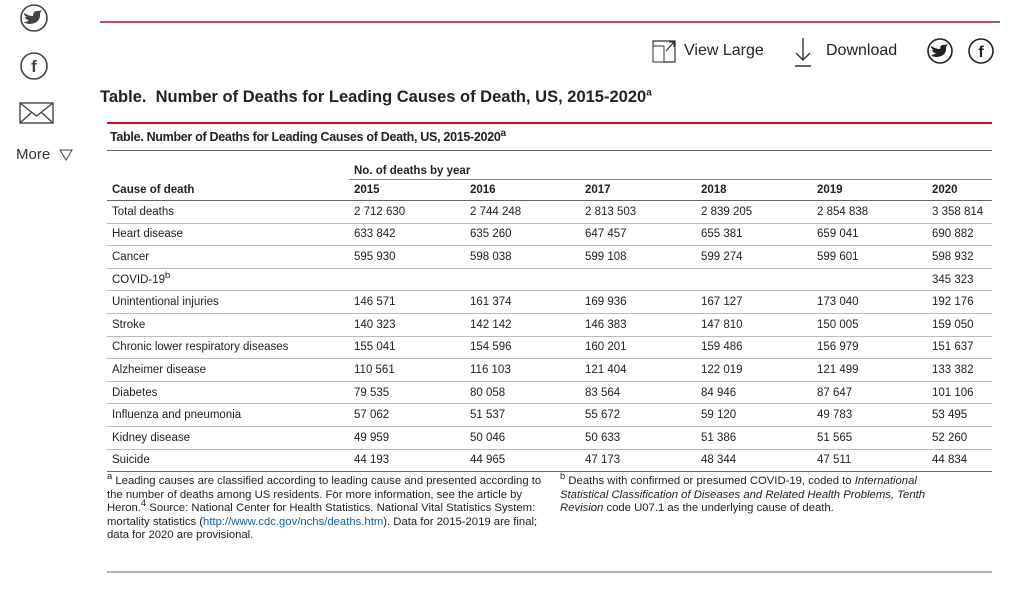 The width and height of the screenshot is (1024, 597). I want to click on value-cell: 51 537, so click(522, 415).